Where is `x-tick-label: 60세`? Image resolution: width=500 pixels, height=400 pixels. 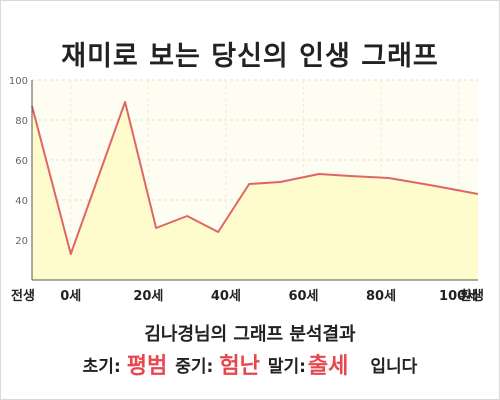 x-tick-label: 60세 is located at coordinates (303, 296).